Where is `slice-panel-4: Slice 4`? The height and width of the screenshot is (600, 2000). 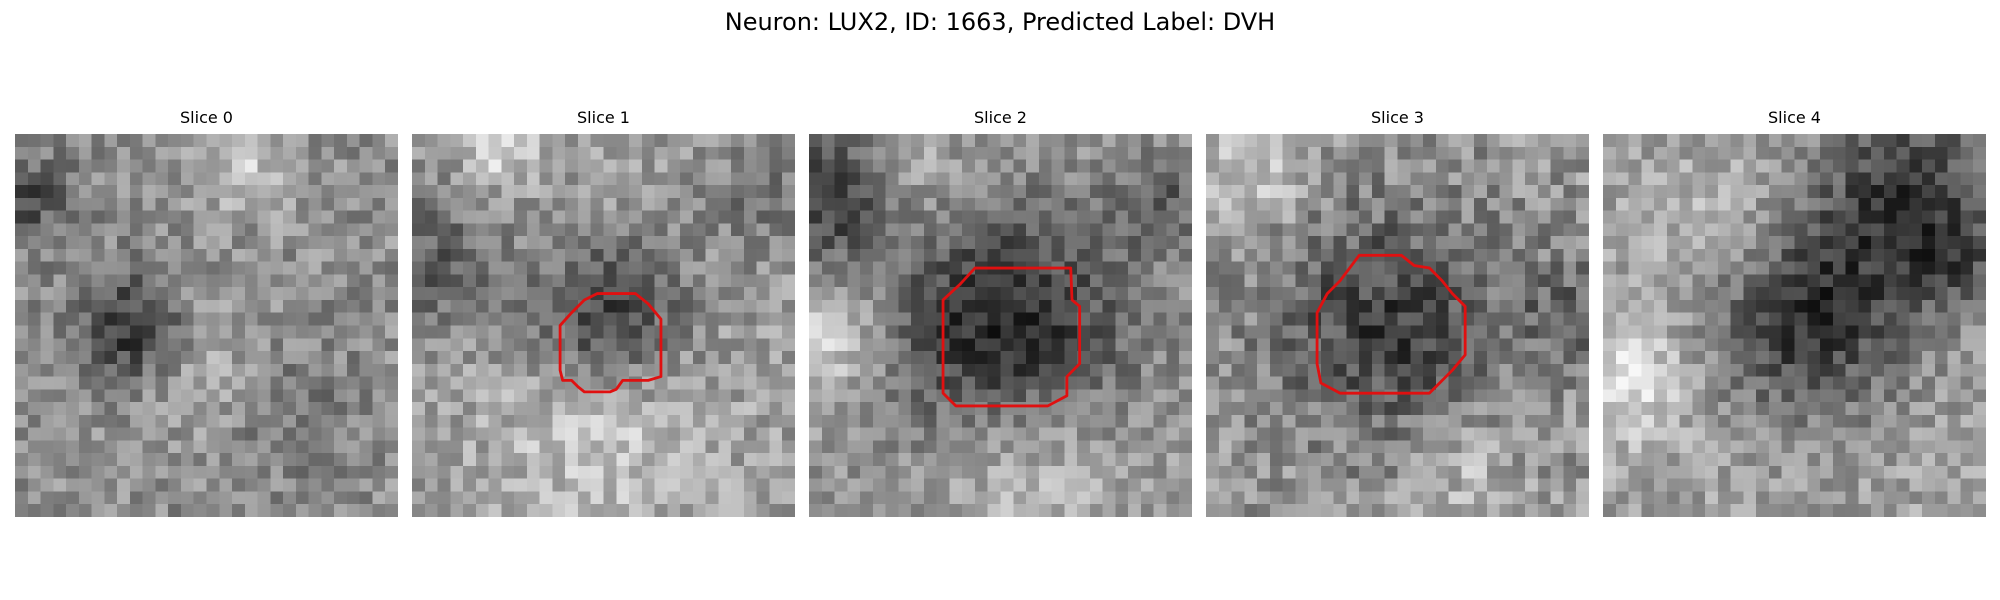 slice-panel-4: Slice 4 is located at coordinates (1794, 312).